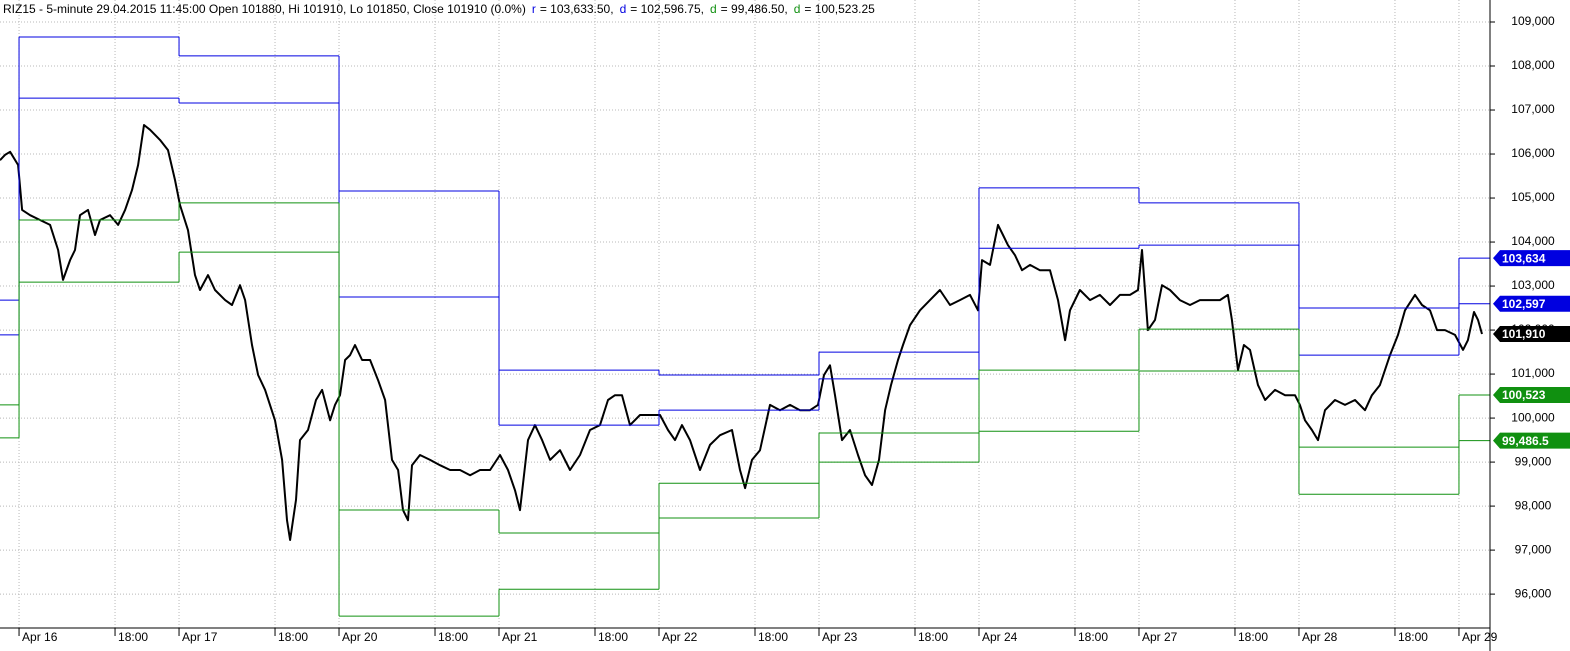  What do you see at coordinates (1525, 441) in the screenshot?
I see `price-tag-label: 99,486.5` at bounding box center [1525, 441].